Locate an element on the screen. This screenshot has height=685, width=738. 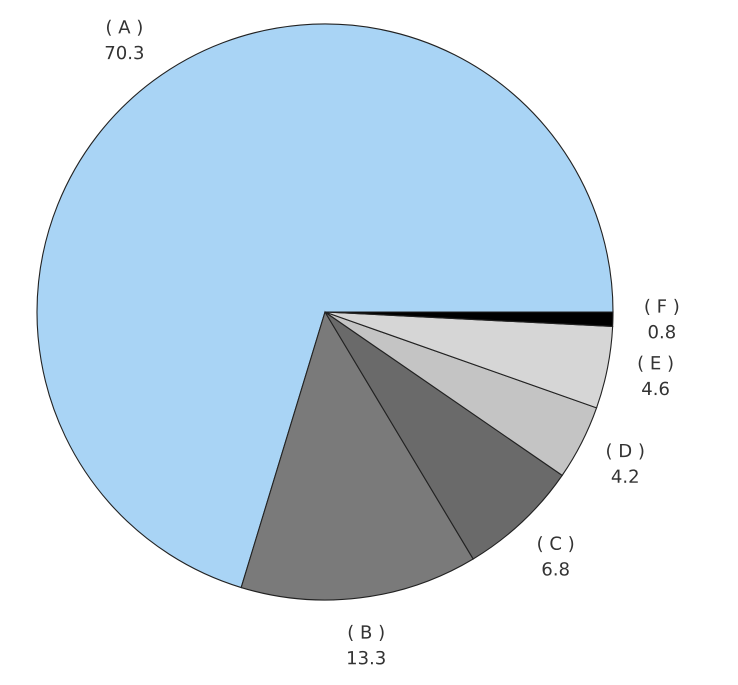
data-label: 0.8 is located at coordinates (661, 331).